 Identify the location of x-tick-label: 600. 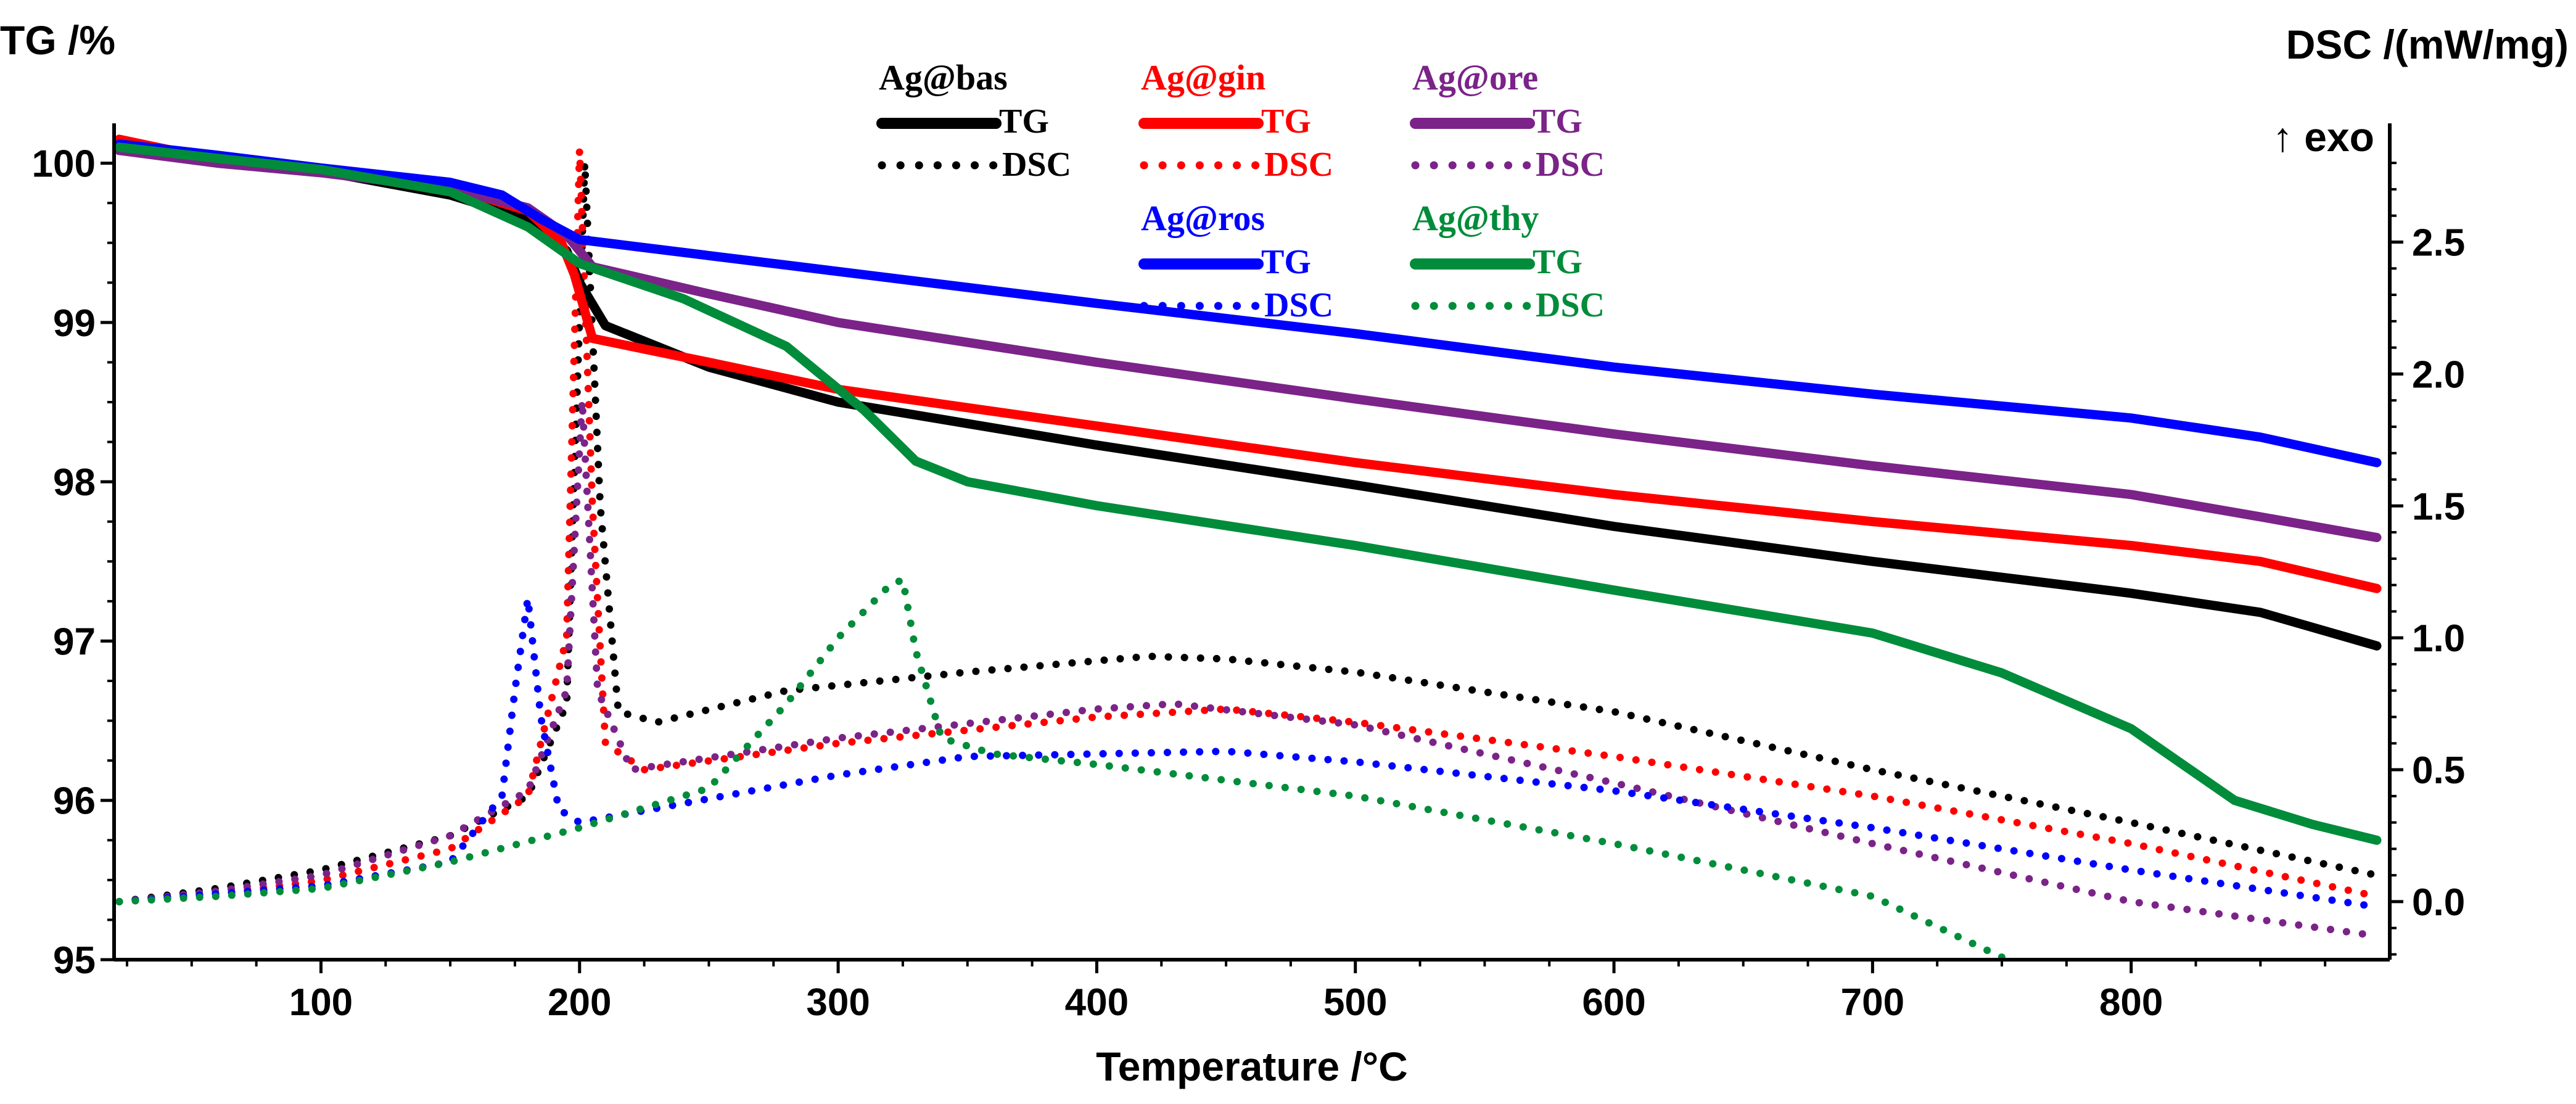
(1613, 1003).